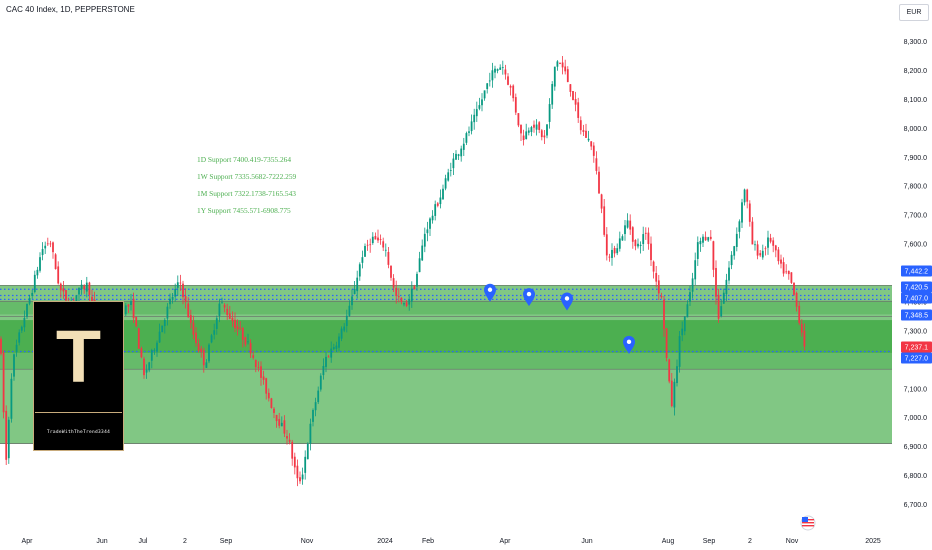 The width and height of the screenshot is (932, 550). I want to click on y-tick-label: 8,000.0, so click(915, 129).